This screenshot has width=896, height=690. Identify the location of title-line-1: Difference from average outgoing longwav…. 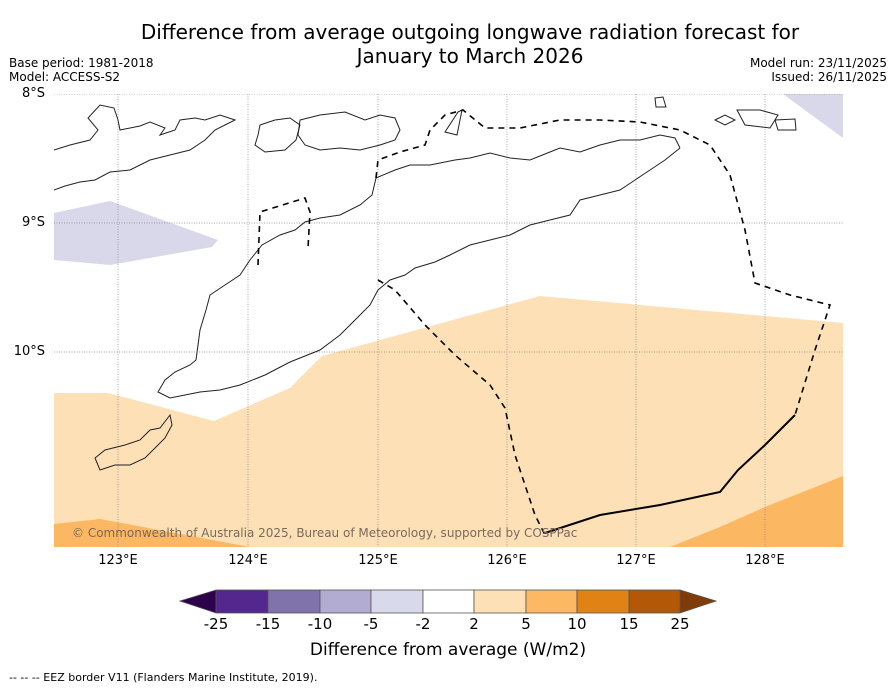
(470, 32).